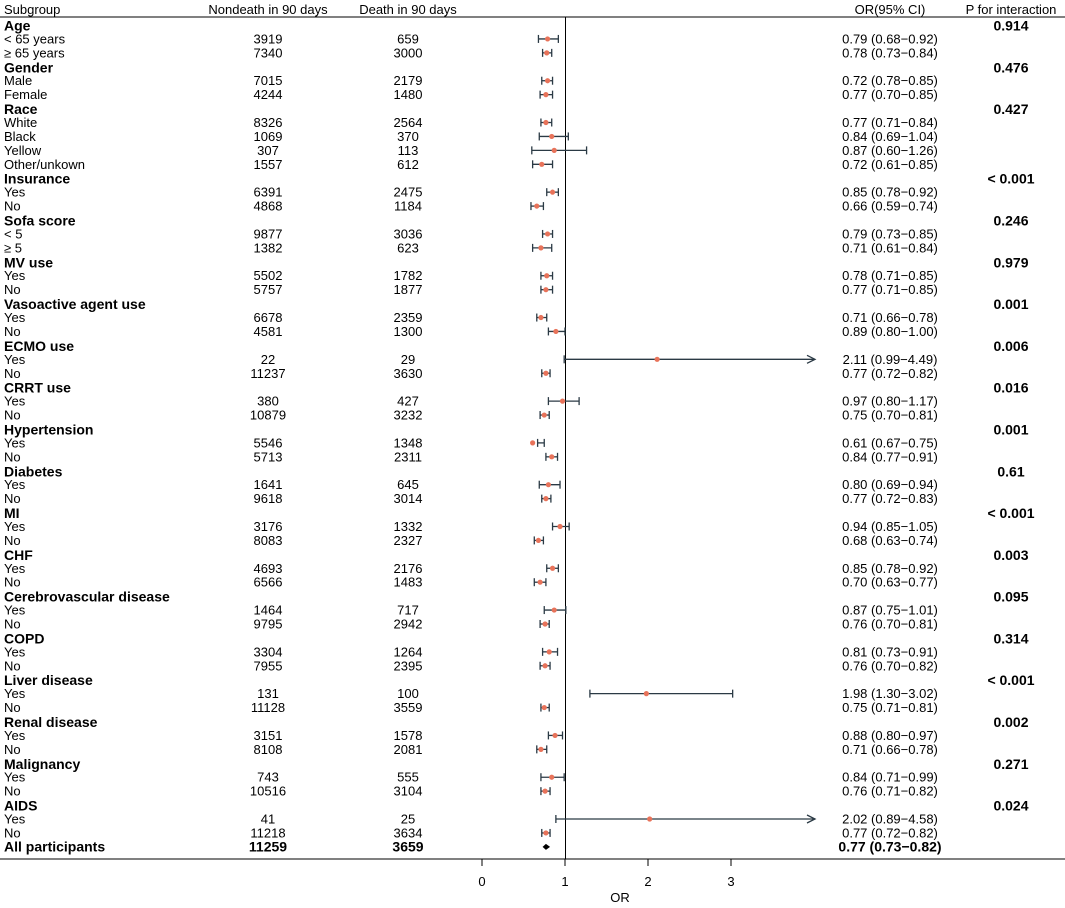 The image size is (1065, 908). What do you see at coordinates (890, 498) in the screenshot?
I see `or-ci-text: 0.77 (0.72−0.83)` at bounding box center [890, 498].